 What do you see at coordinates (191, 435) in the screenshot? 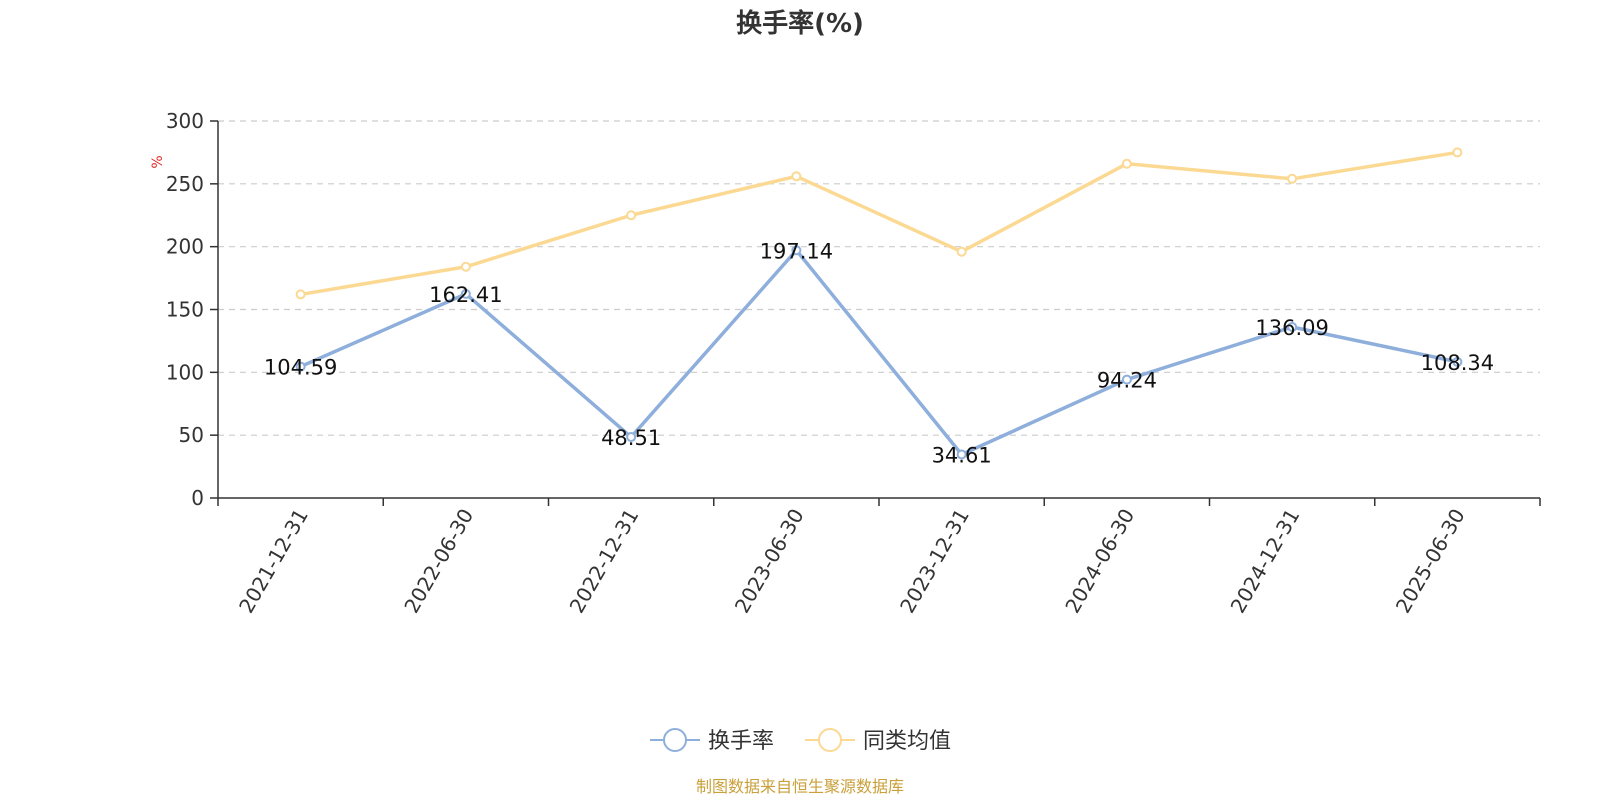
I see `y-tick-label-50: 50` at bounding box center [191, 435].